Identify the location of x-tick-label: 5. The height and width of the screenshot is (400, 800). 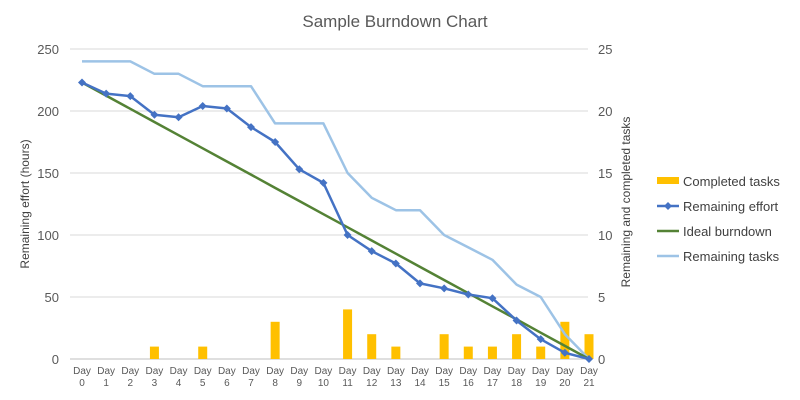
(203, 383).